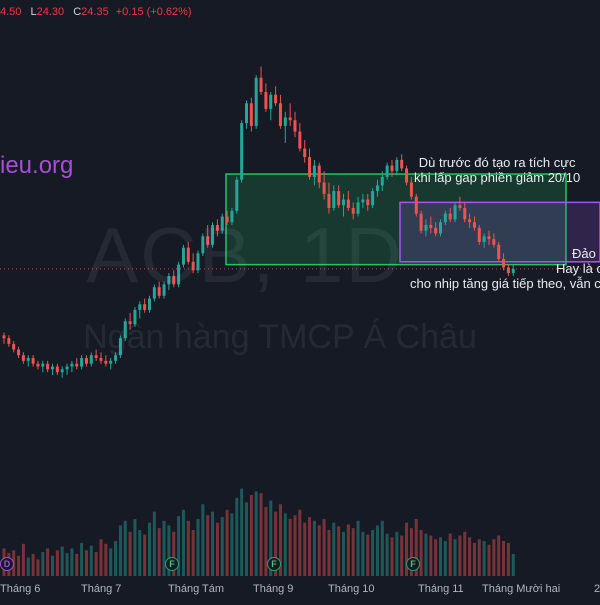 The image size is (600, 605). I want to click on dividend-event-icon: D, so click(7, 564).